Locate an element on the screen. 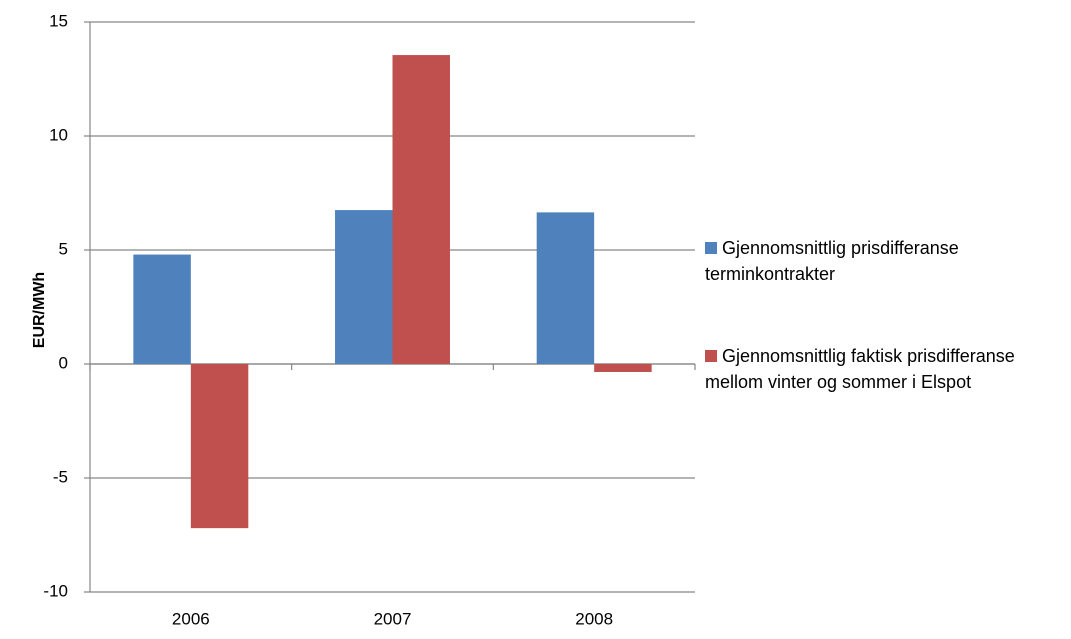  y-axis-label: EUR/MWh is located at coordinates (39, 310).